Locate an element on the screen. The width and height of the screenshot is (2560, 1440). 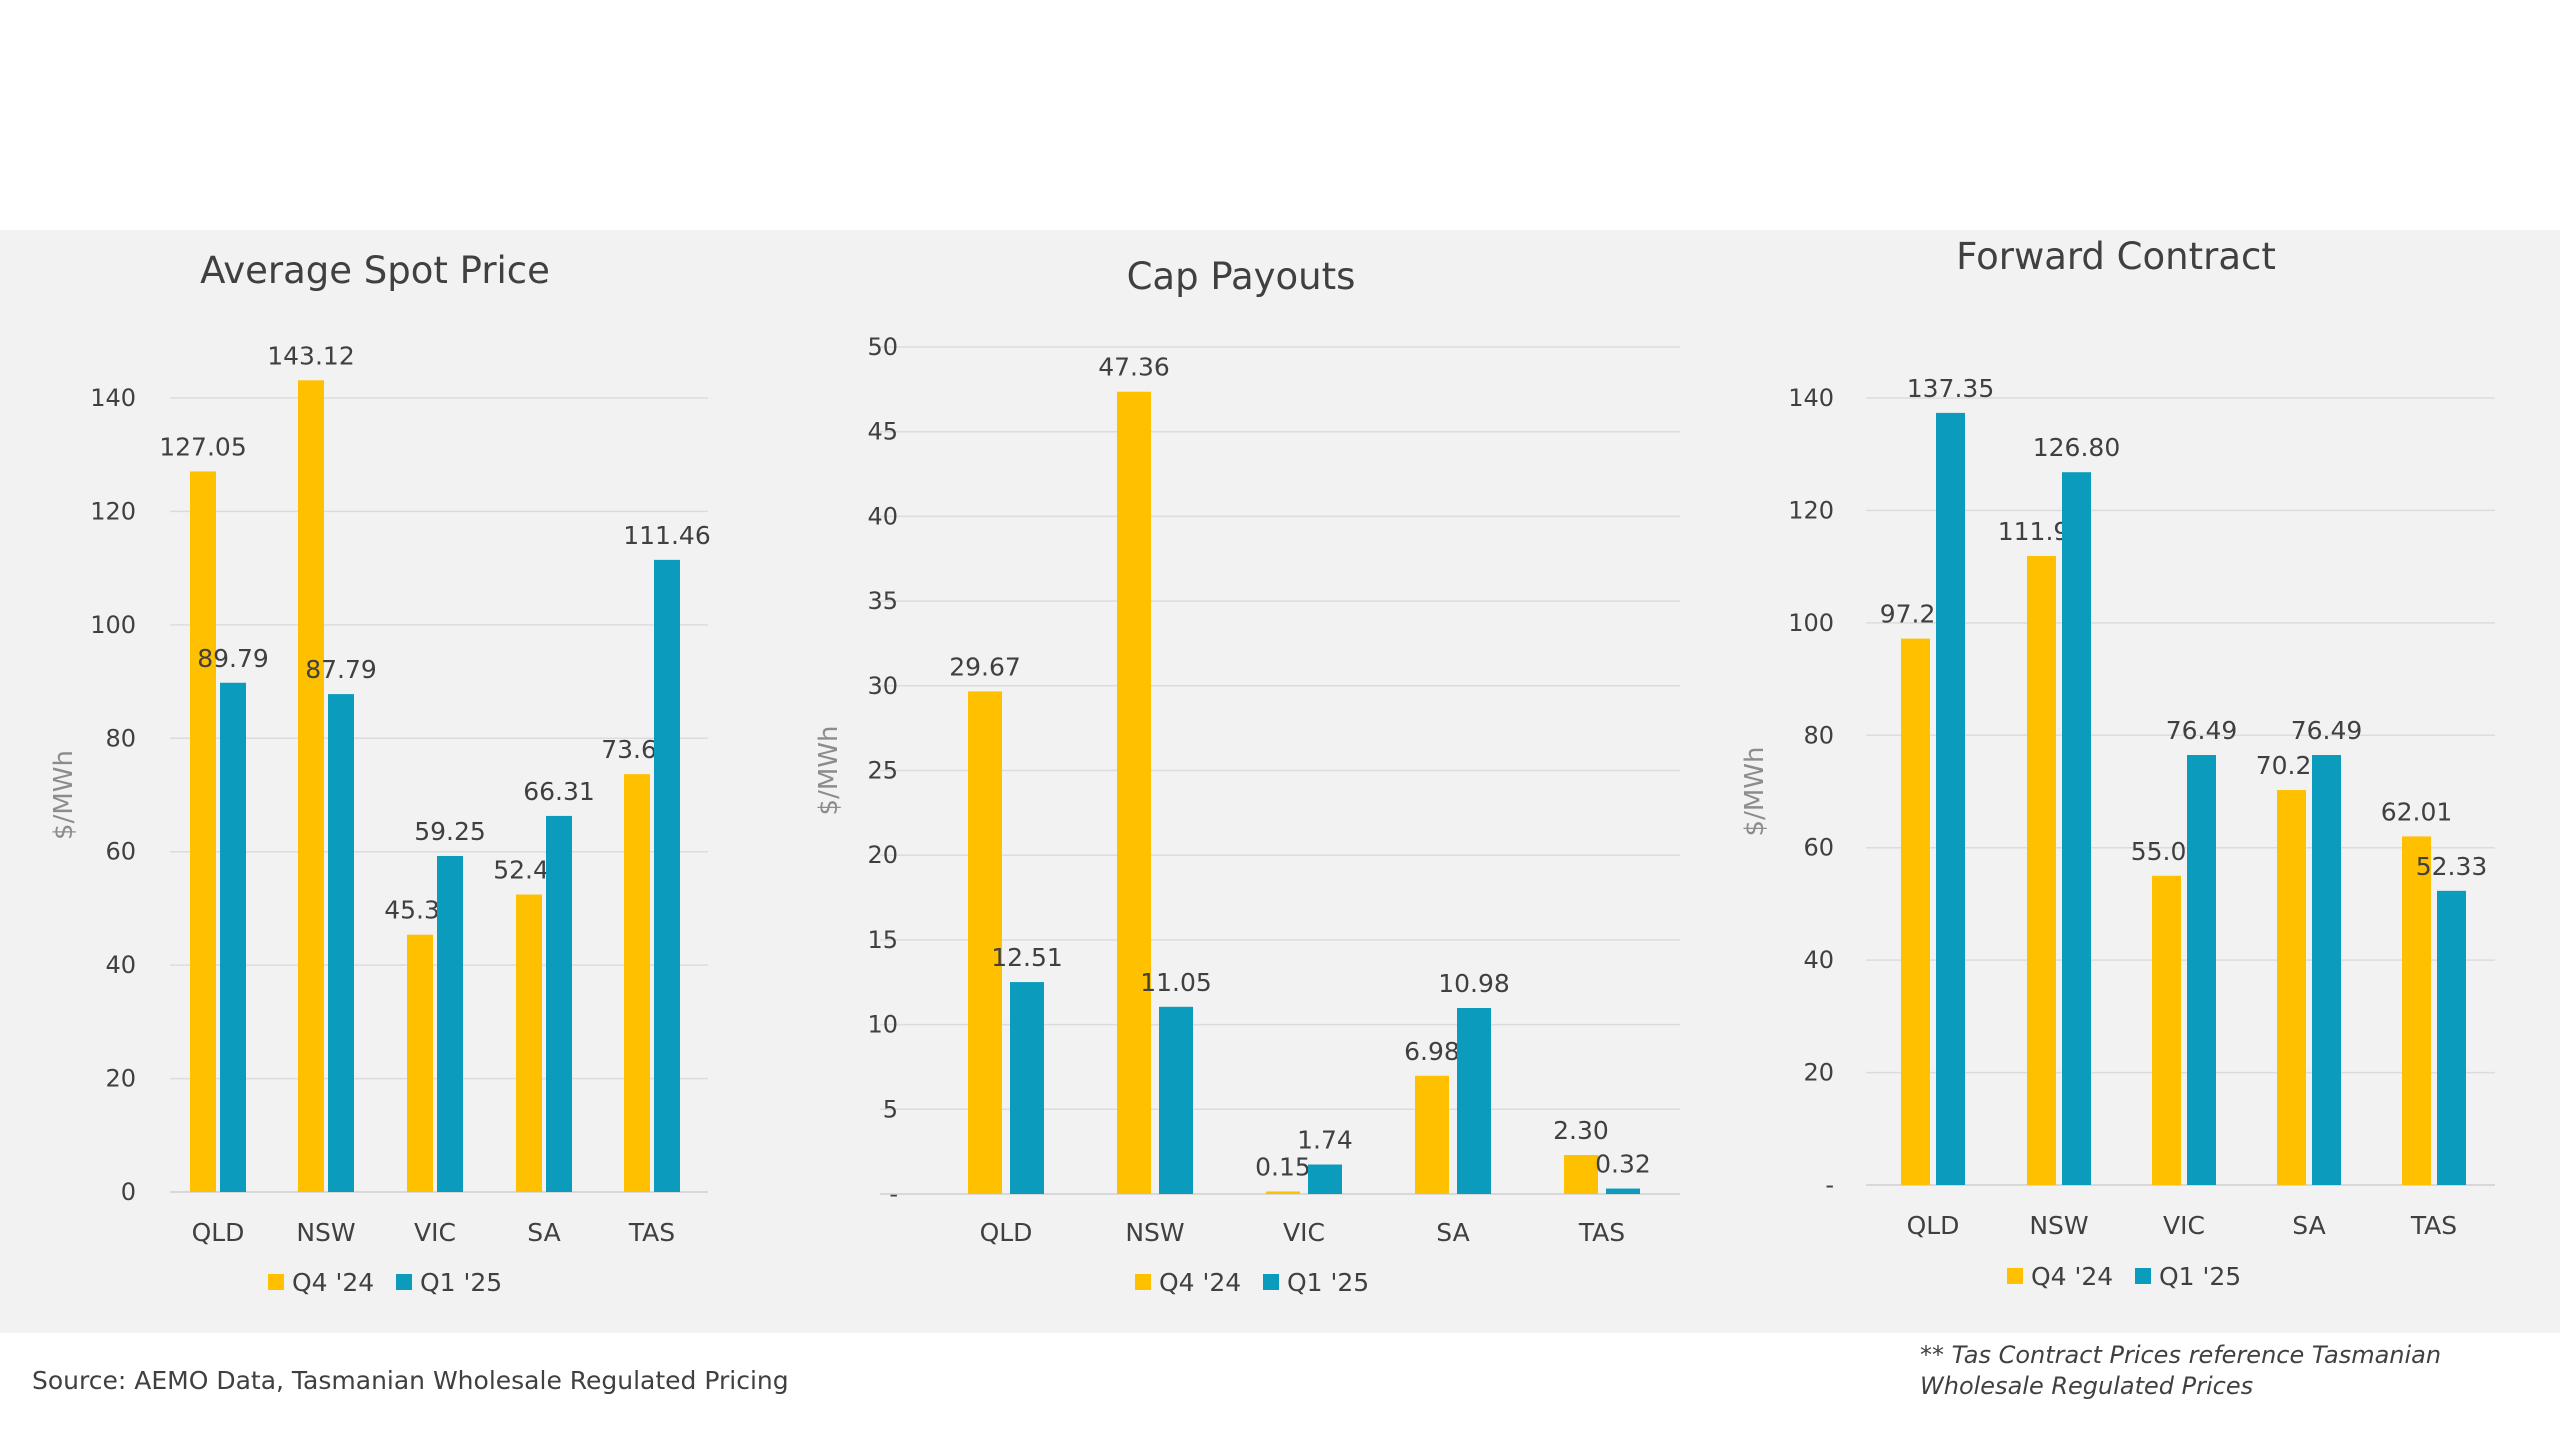
y-tick-label: 15 is located at coordinates (882, 940).